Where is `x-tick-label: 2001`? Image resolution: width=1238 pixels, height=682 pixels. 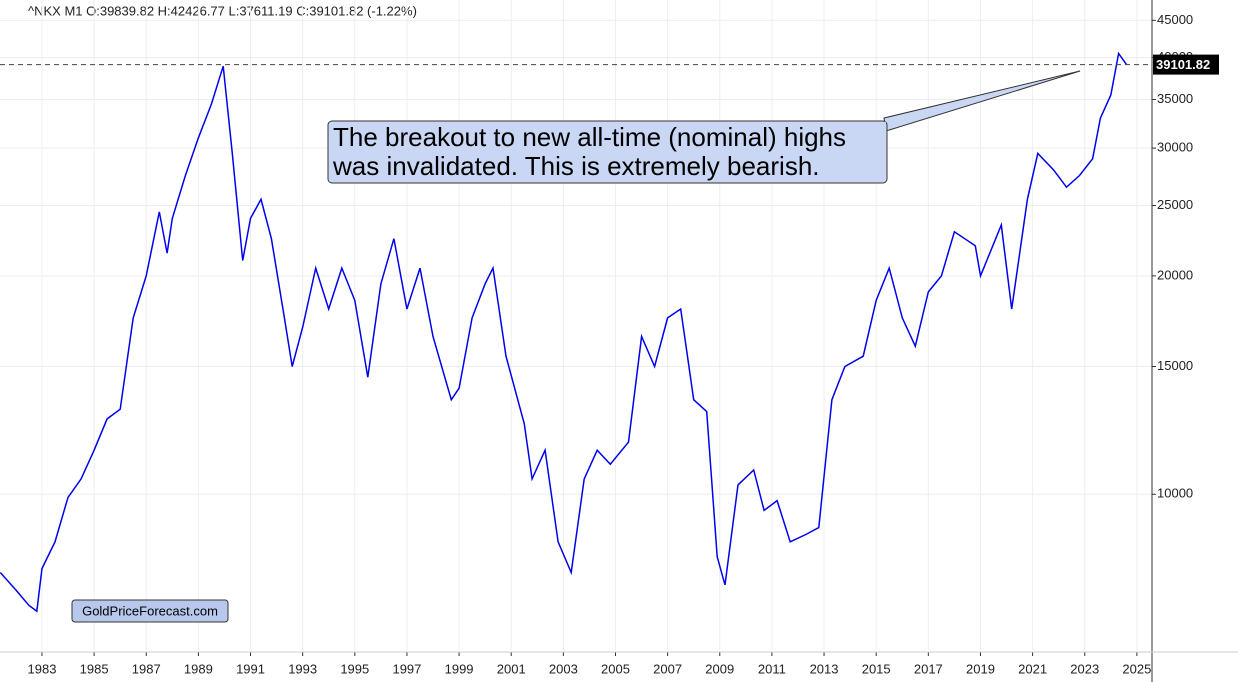 x-tick-label: 2001 is located at coordinates (511, 668).